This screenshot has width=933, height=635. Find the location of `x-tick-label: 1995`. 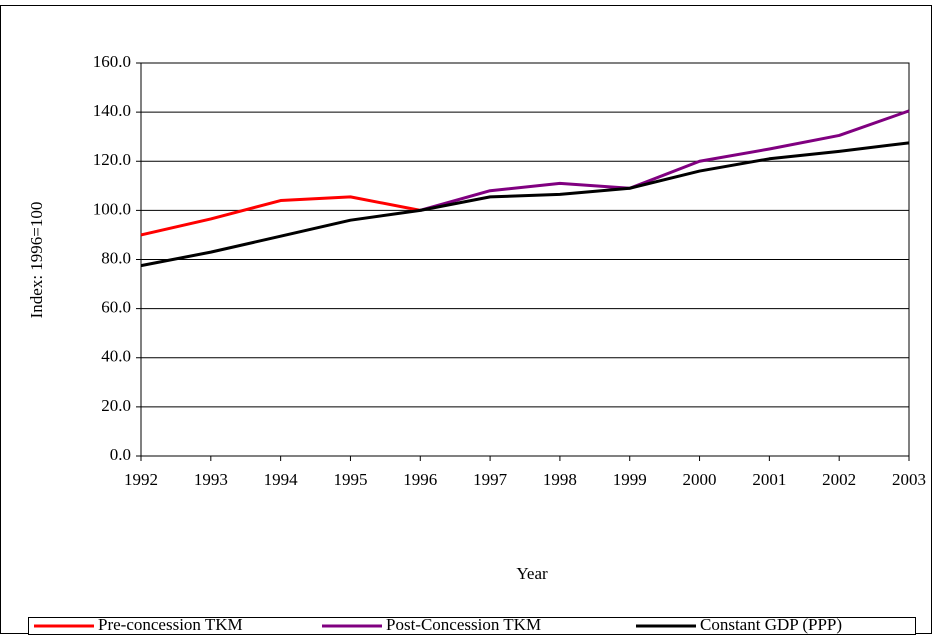

x-tick-label: 1995 is located at coordinates (350, 479).